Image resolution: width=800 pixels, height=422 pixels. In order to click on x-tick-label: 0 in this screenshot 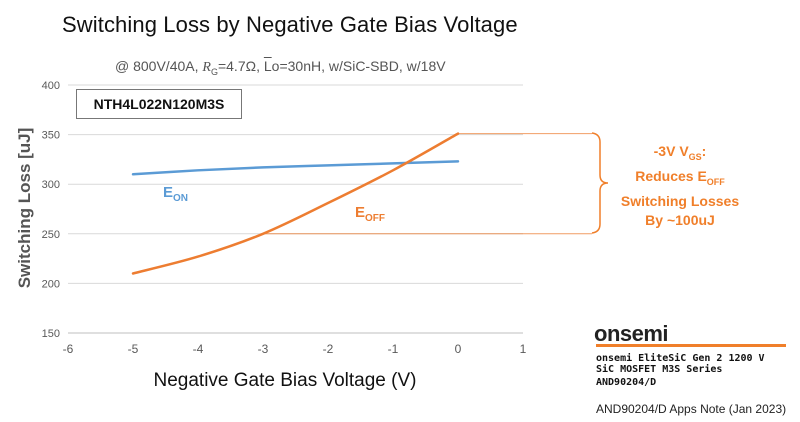, I will do `click(458, 349)`.